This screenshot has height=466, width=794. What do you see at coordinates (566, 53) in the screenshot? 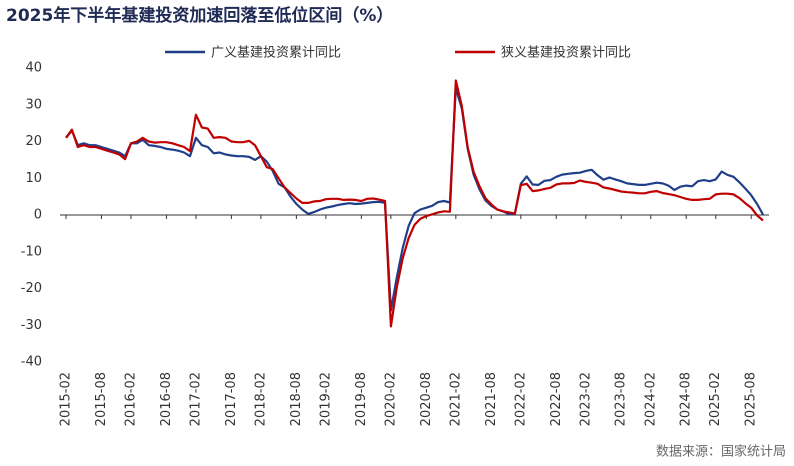
I see `legend-label: 狭义基建投资累计同比` at bounding box center [566, 53].